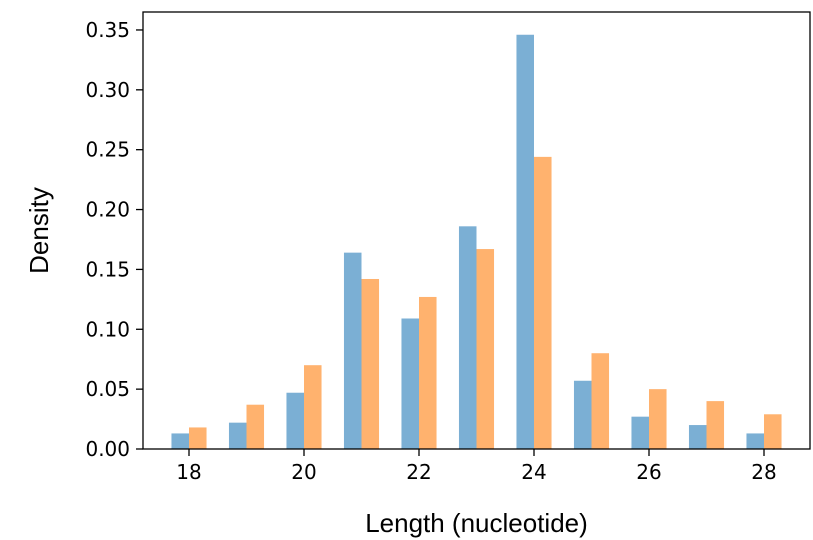 The width and height of the screenshot is (813, 540). What do you see at coordinates (476, 466) in the screenshot?
I see `x-ticks-group: 18 20 22 24 26 28` at bounding box center [476, 466].